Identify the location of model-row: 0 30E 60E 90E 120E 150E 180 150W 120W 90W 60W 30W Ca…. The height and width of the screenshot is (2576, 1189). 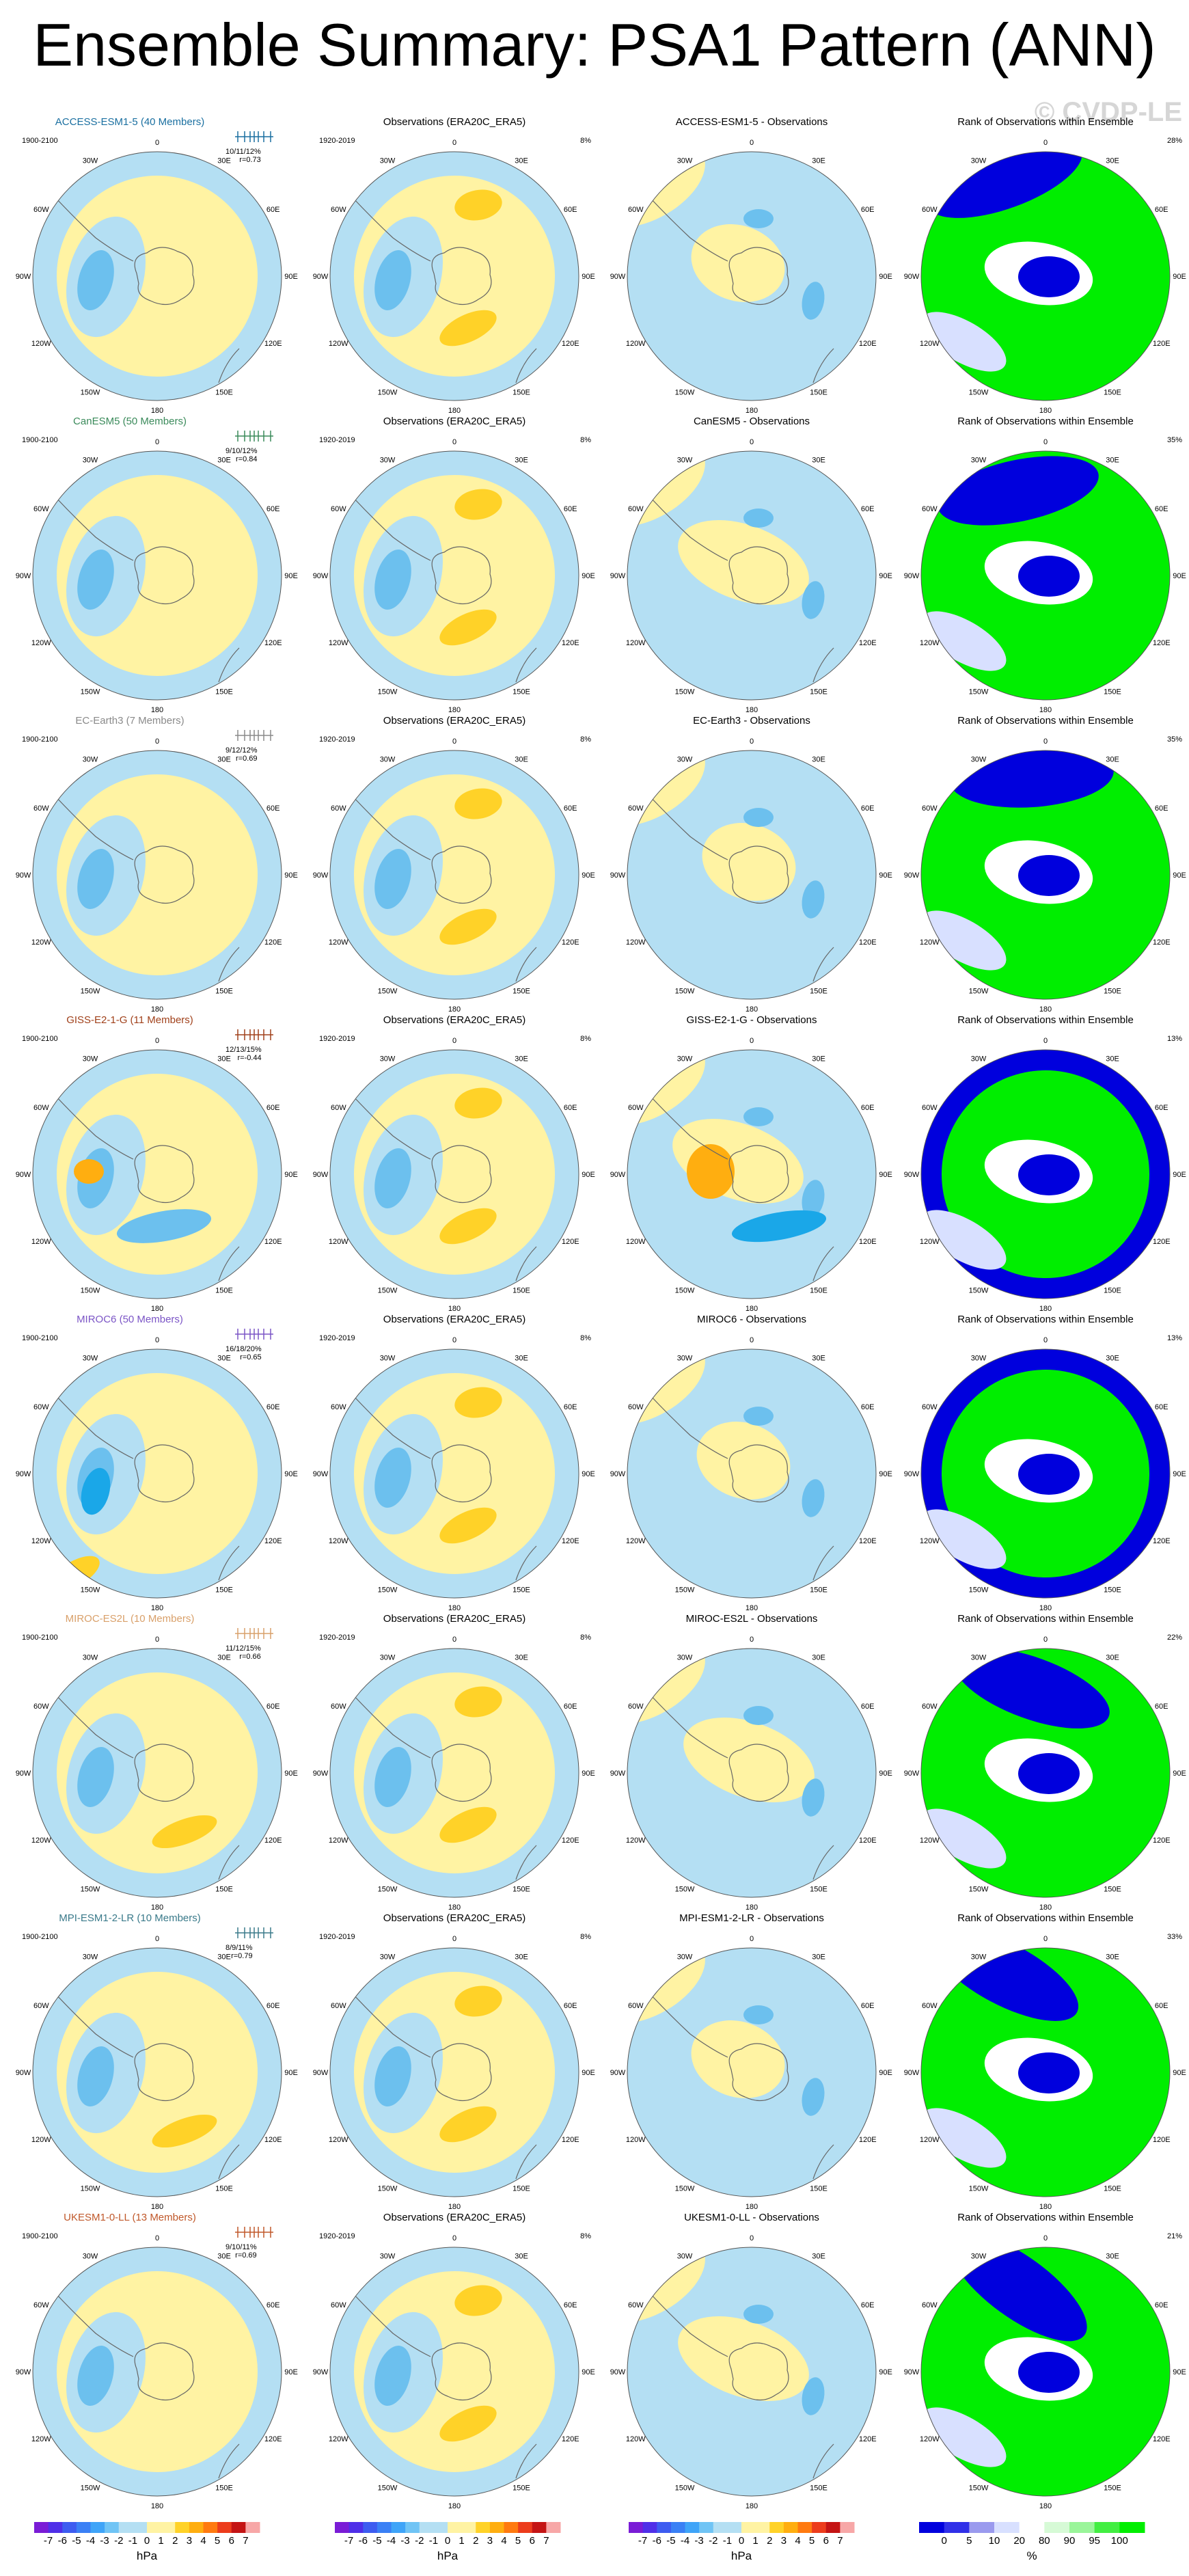
(594, 566).